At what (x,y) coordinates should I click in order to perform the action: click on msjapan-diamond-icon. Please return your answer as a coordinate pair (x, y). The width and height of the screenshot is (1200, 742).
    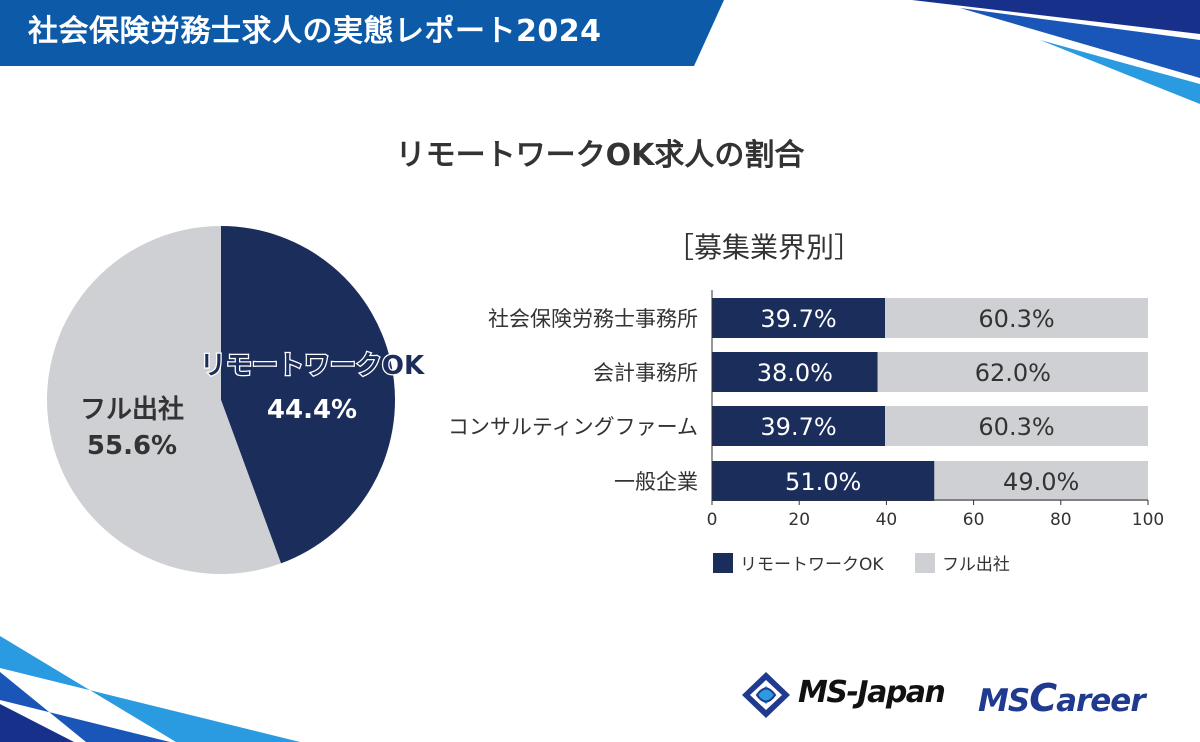
    Looking at the image, I should click on (766, 695).